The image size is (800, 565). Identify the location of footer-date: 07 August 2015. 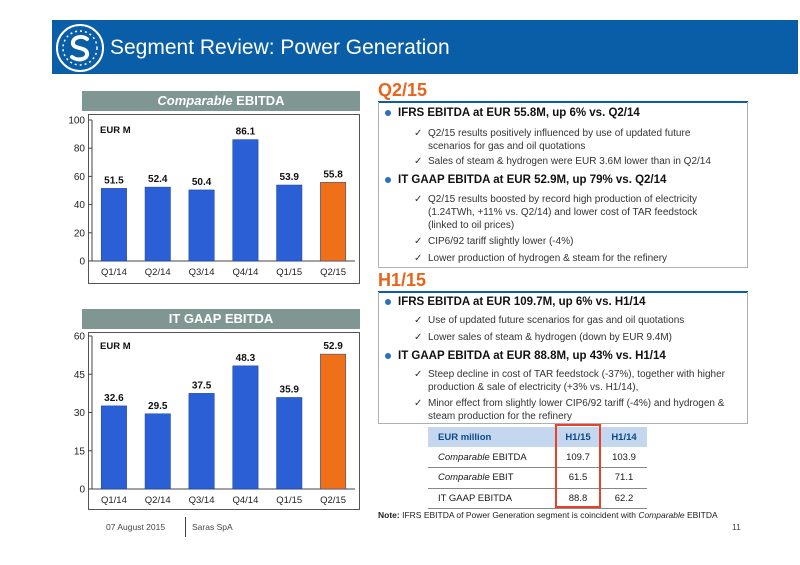
(136, 527).